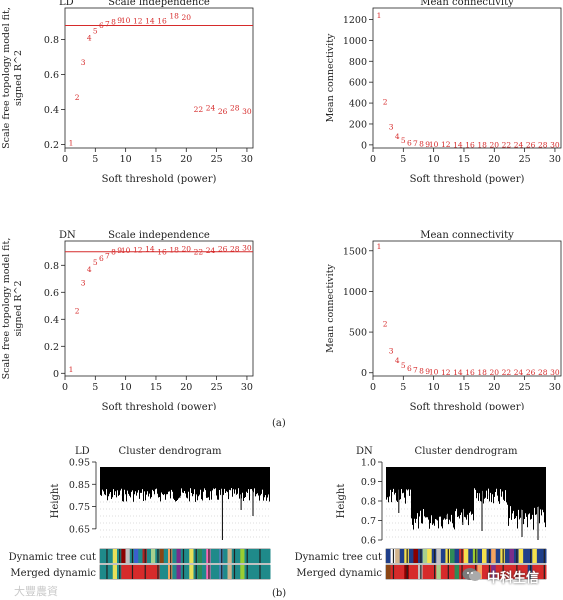 This screenshot has width=563, height=600. I want to click on y-tick-label: 0.7, so click(368, 521).